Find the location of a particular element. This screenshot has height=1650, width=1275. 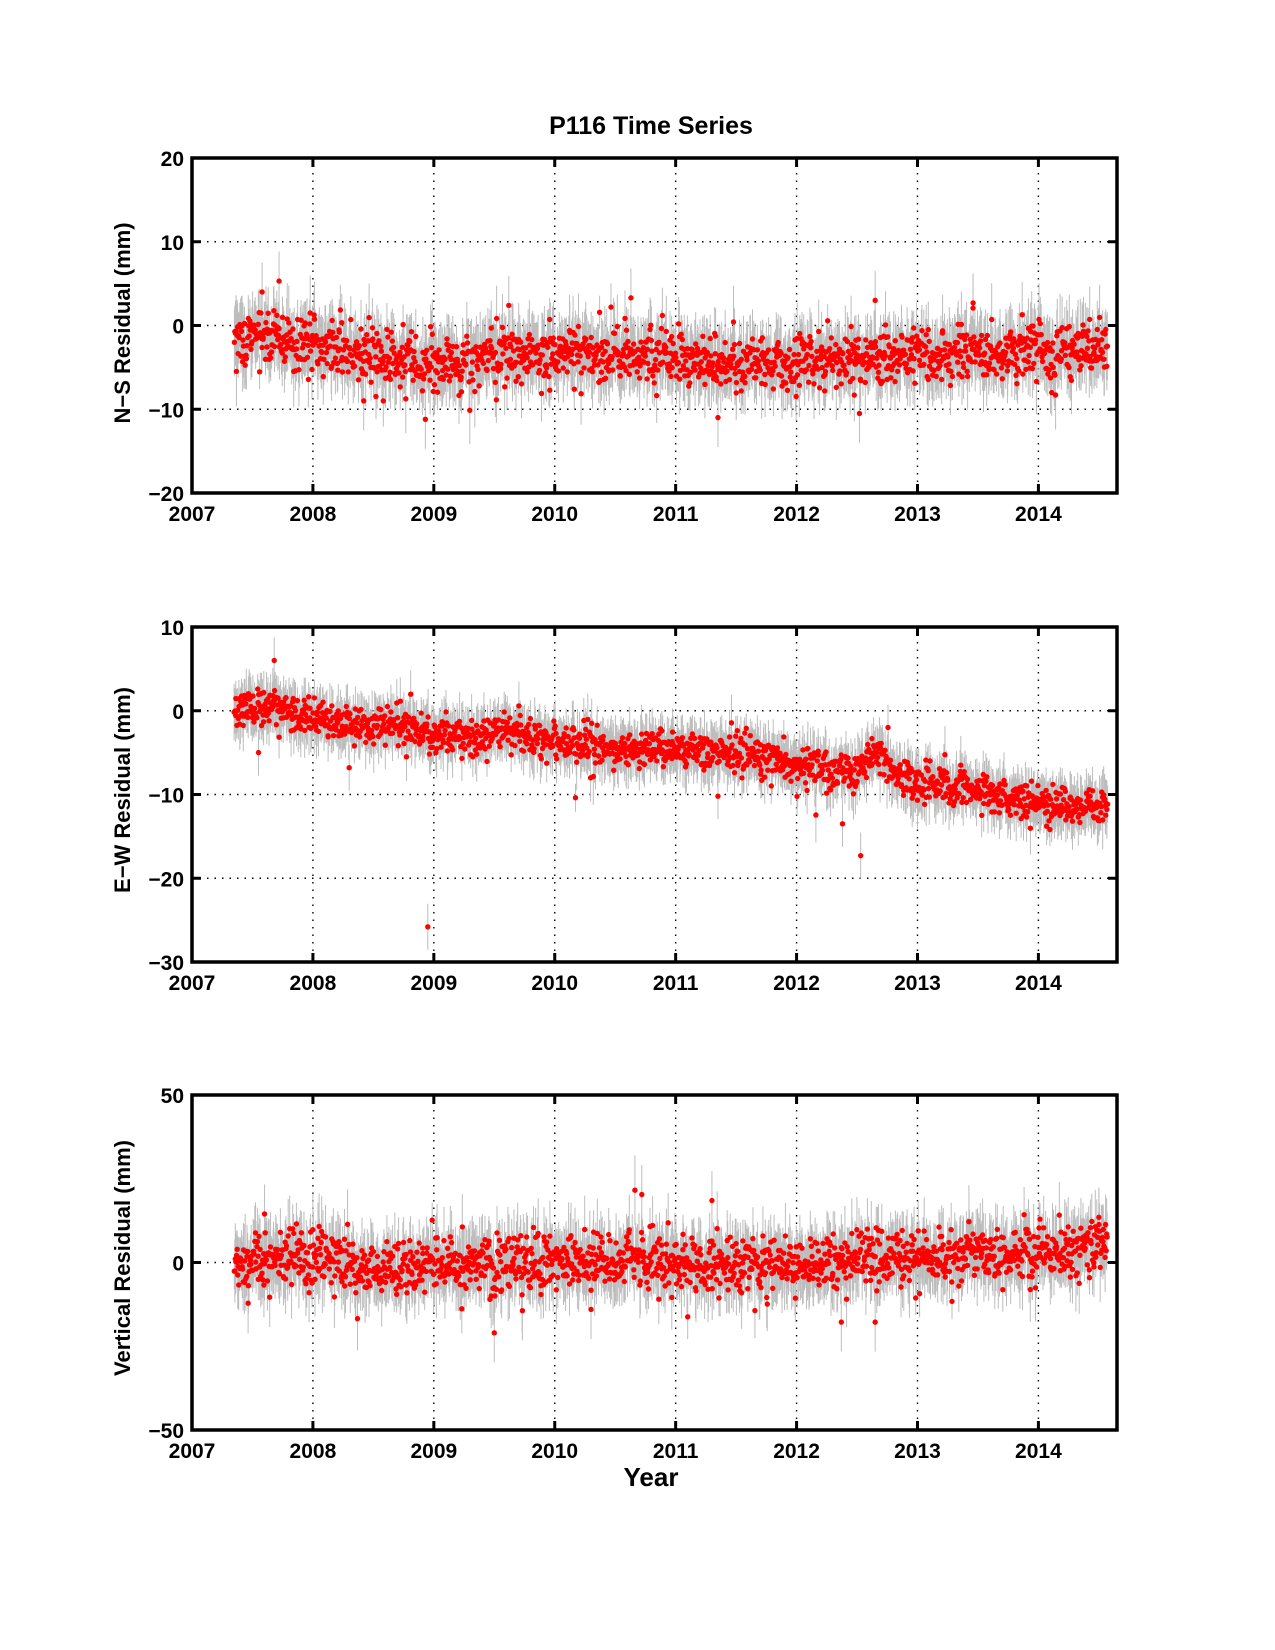

y-tick-label: 50 is located at coordinates (172, 1096).